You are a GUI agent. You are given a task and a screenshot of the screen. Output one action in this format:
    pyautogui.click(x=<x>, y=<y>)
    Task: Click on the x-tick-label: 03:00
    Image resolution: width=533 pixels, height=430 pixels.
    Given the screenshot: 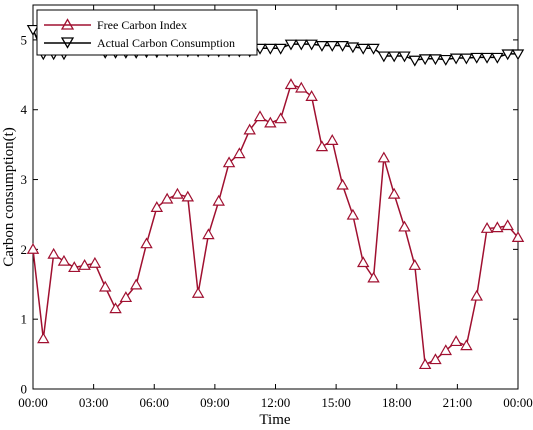 What is the action you would take?
    pyautogui.click(x=94, y=402)
    